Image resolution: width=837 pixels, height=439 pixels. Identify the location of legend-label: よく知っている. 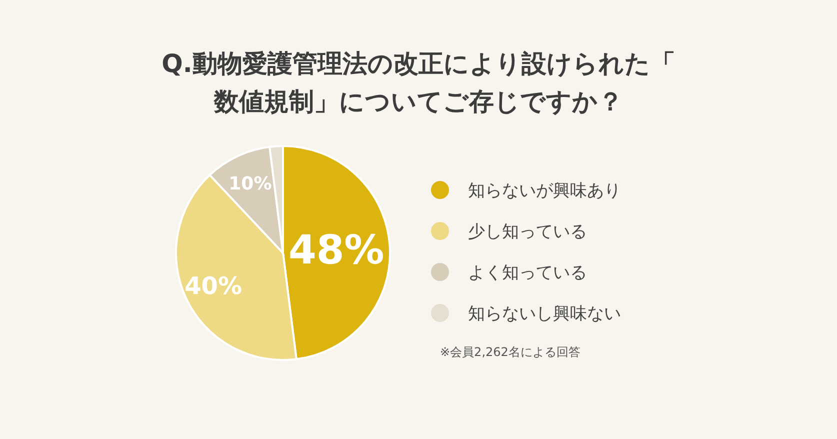
(527, 272).